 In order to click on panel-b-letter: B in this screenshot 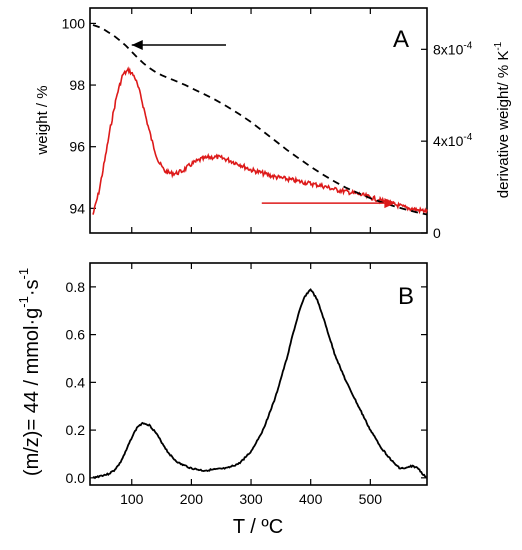, I will do `click(406, 296)`.